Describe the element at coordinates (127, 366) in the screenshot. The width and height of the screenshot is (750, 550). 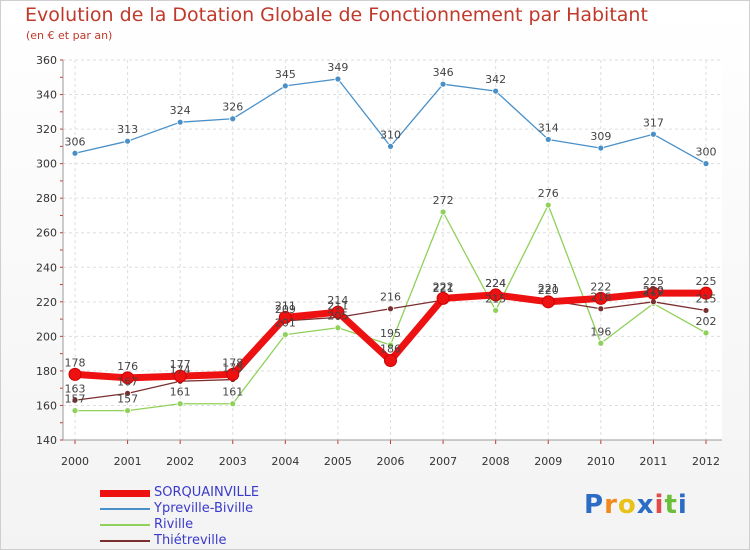
I see `data-label: 176` at that location.